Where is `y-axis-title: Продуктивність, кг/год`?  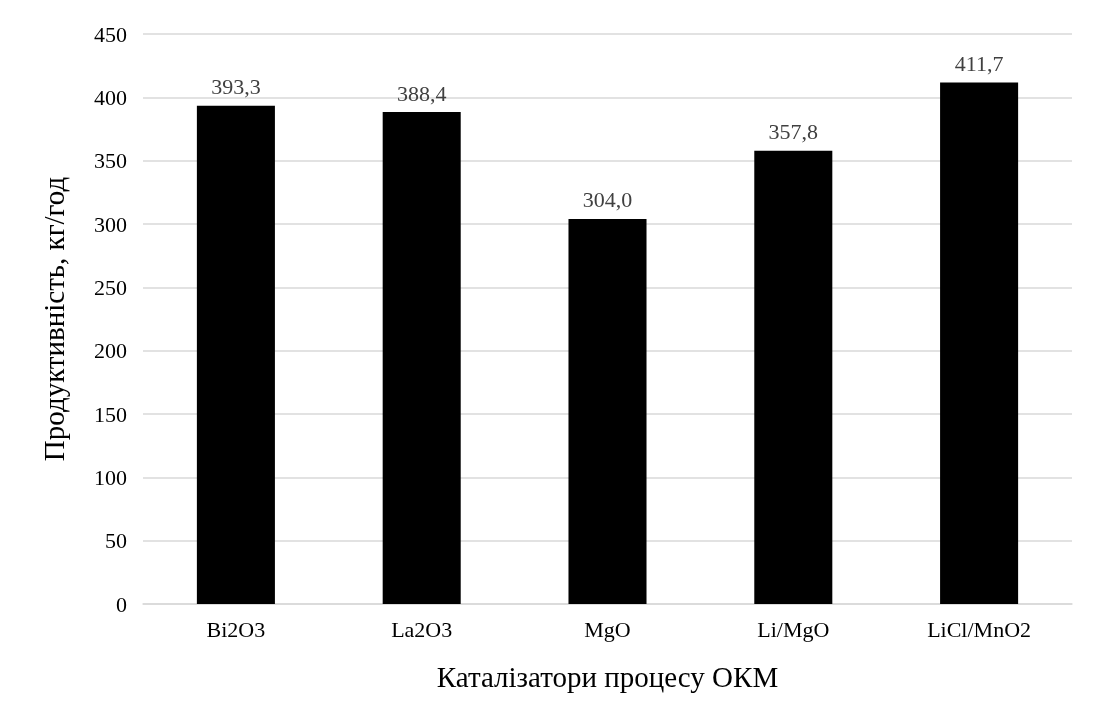 y-axis-title: Продуктивність, кг/год is located at coordinates (53, 319).